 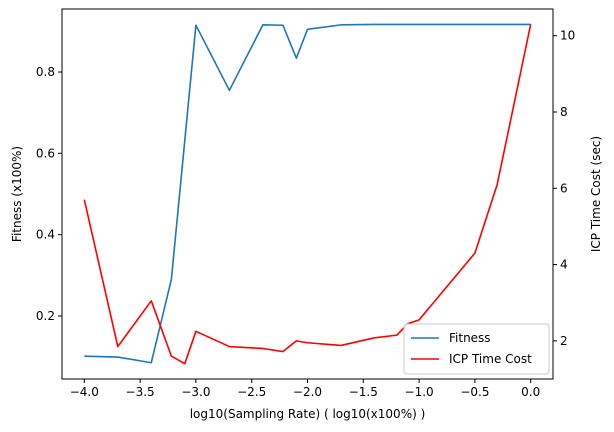 What do you see at coordinates (307, 392) in the screenshot?
I see `x-tick-label: −2.0` at bounding box center [307, 392].